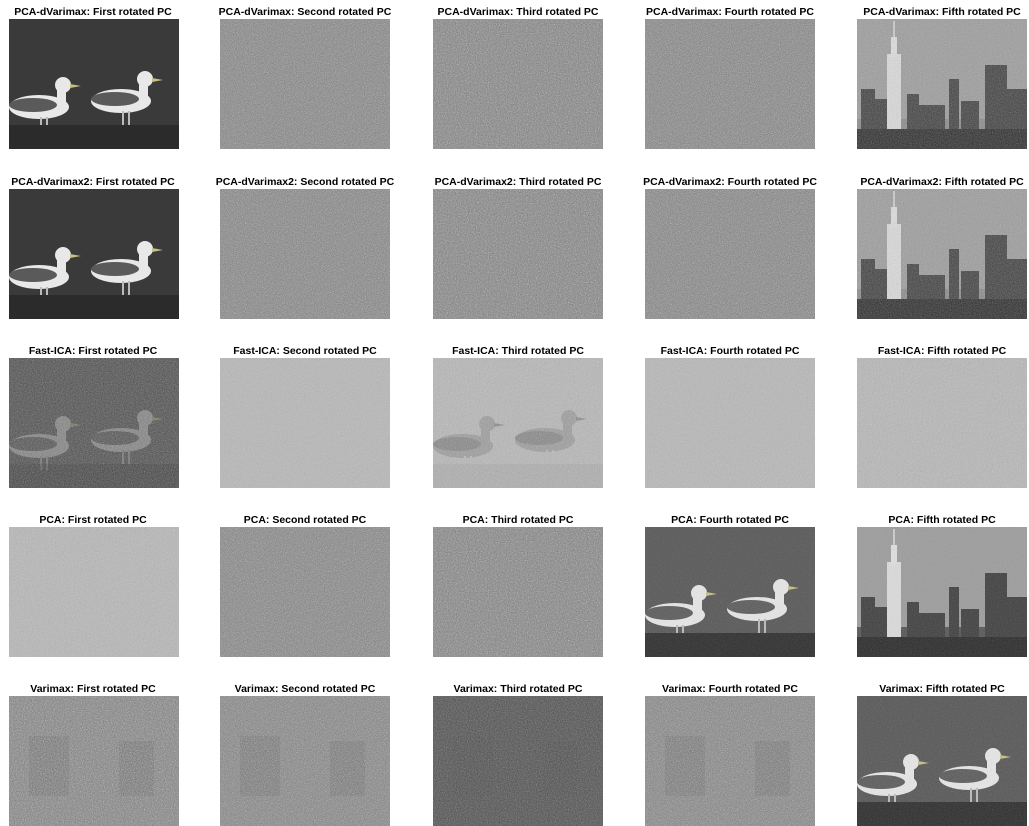 This screenshot has height=826, width=1029. What do you see at coordinates (942, 182) in the screenshot?
I see `panel-title: PCA-dVarimax2: Fifth rotated PC` at bounding box center [942, 182].